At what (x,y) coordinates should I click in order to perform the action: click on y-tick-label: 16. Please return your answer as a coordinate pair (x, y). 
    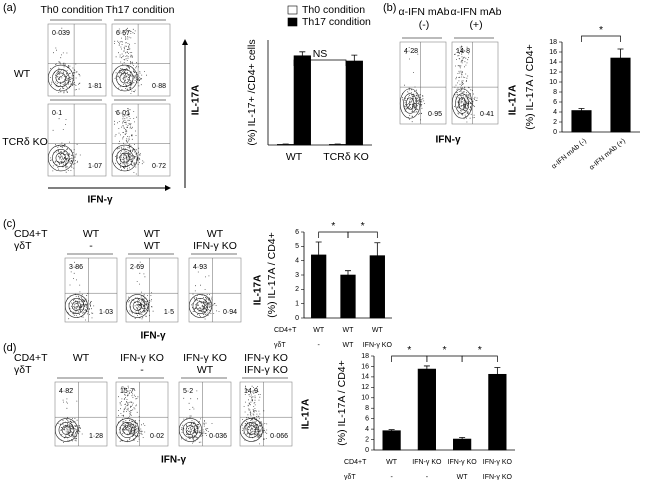
    Looking at the image, I should click on (553, 52).